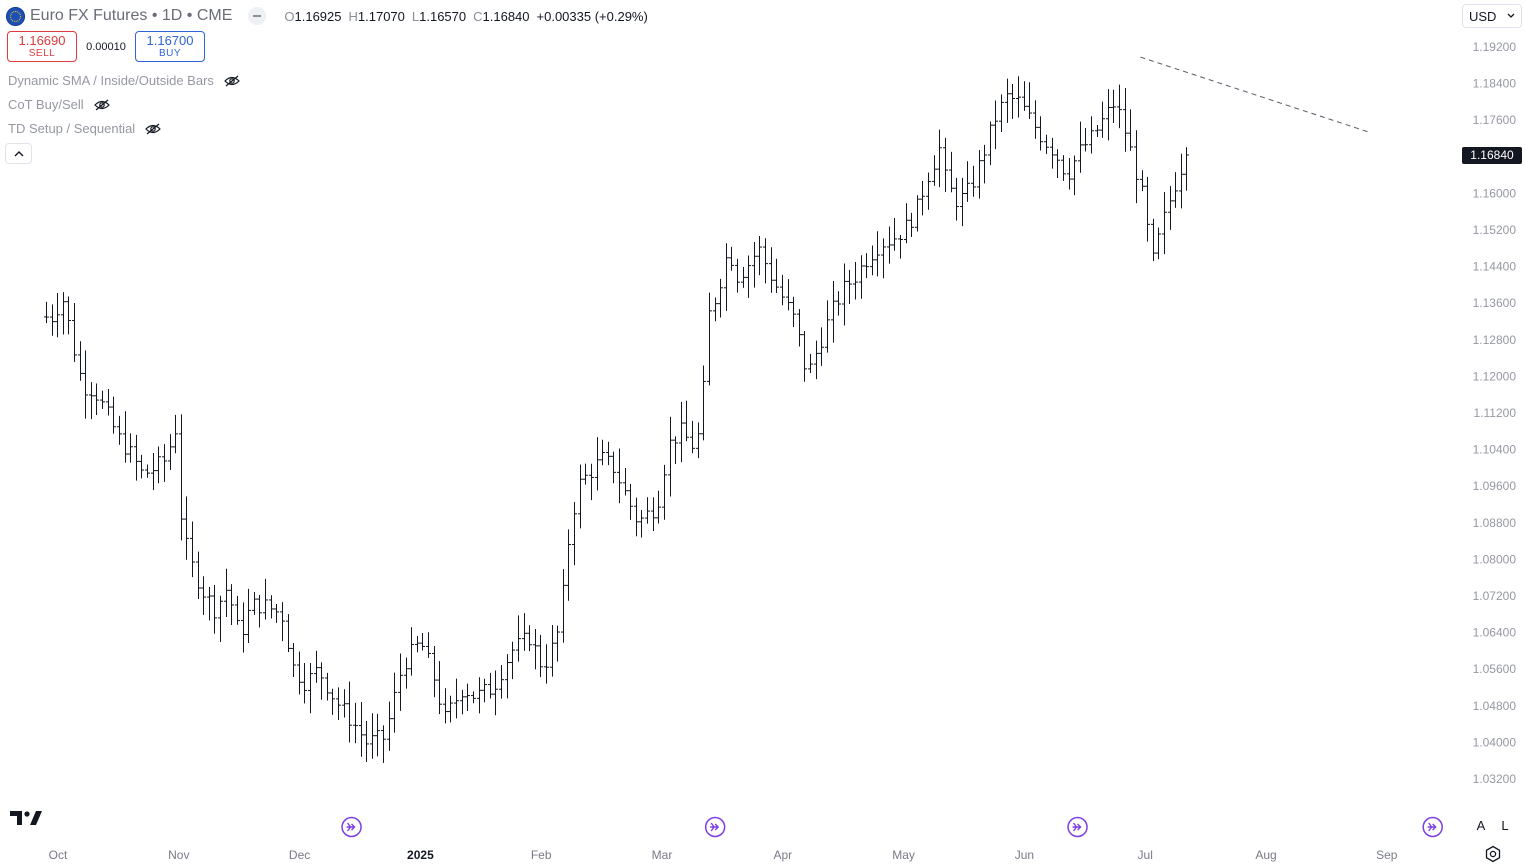 The width and height of the screenshot is (1525, 867). What do you see at coordinates (1495, 450) in the screenshot?
I see `y-tick-label: 1.10400` at bounding box center [1495, 450].